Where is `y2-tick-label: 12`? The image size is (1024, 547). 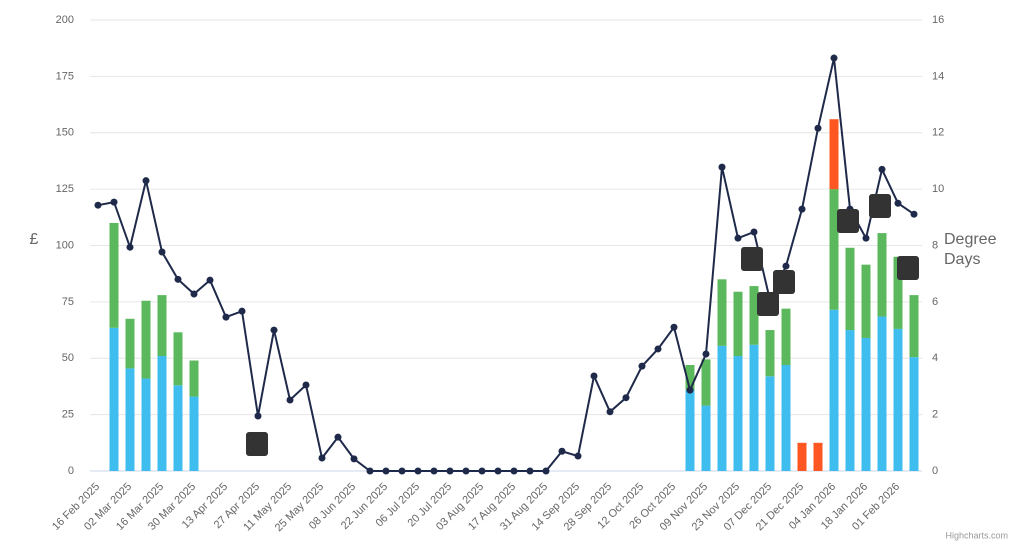 y2-tick-label: 12 is located at coordinates (938, 133).